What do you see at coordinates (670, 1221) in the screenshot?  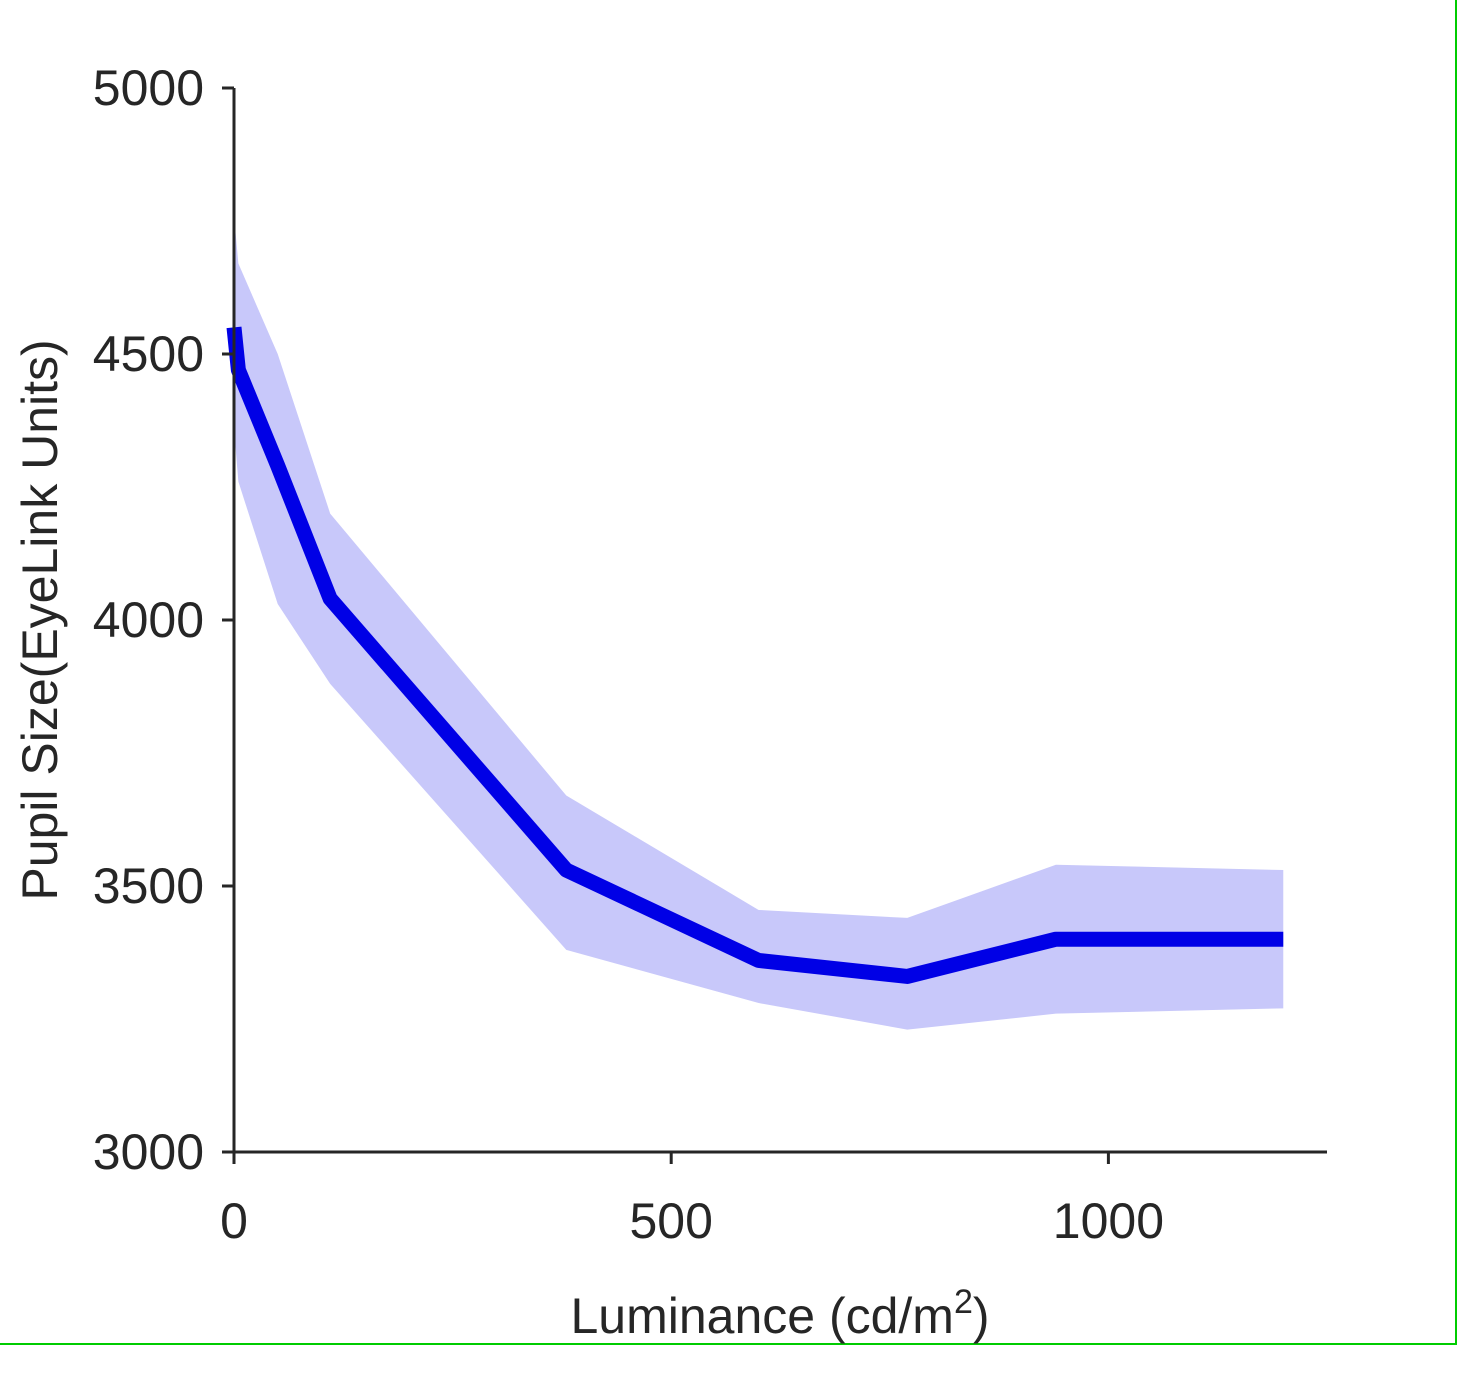 I see `x-tick-label-1: 500` at bounding box center [670, 1221].